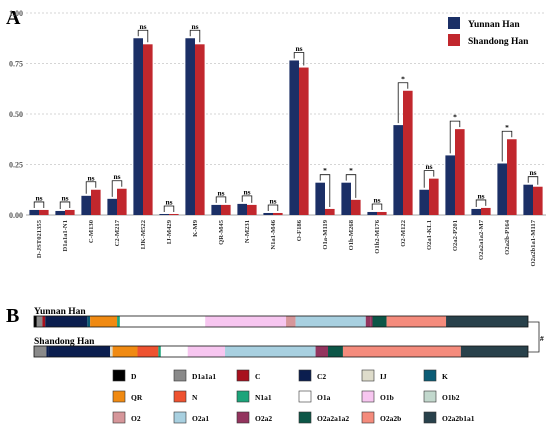  I want to click on x-tick-label: O2-M122, so click(403, 232).